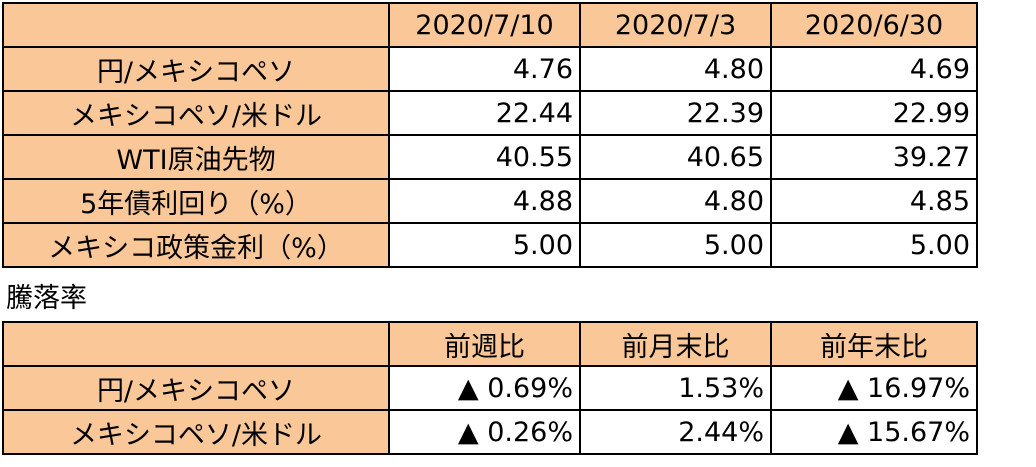 This screenshot has width=1036, height=467. I want to click on column-header: 前月末比, so click(675, 344).